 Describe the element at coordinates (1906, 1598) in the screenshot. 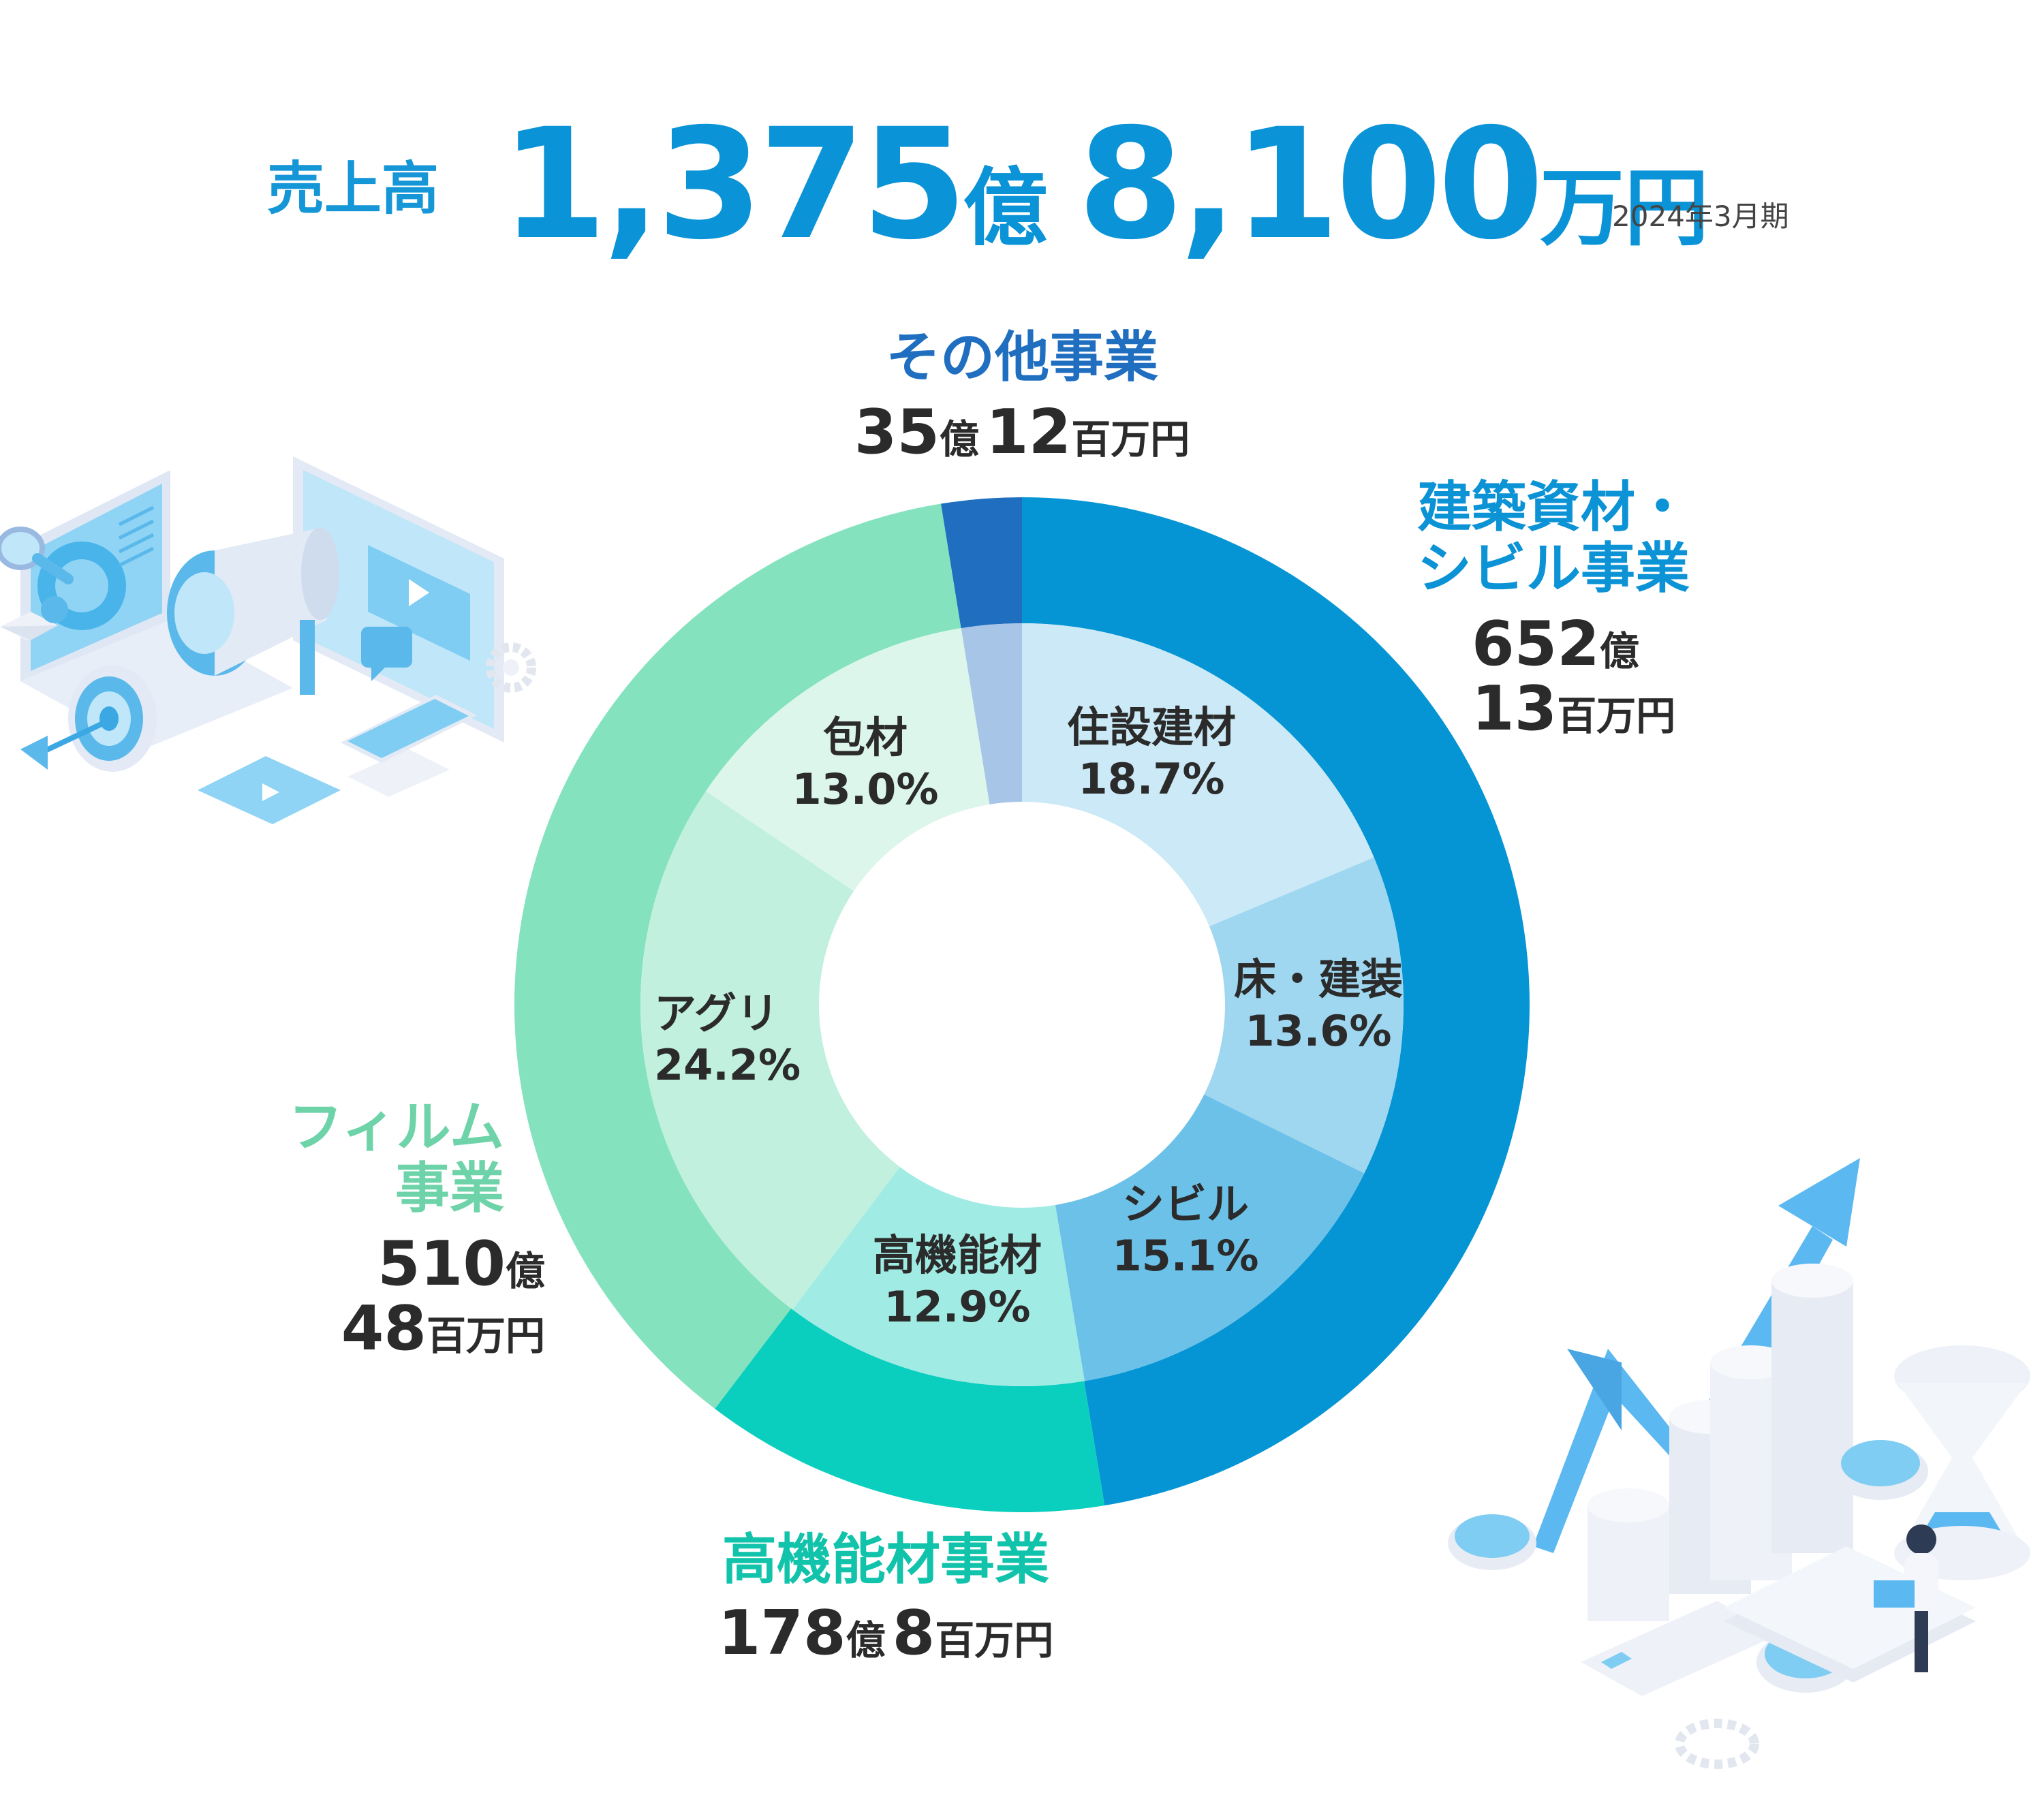

I see `person-icon` at that location.